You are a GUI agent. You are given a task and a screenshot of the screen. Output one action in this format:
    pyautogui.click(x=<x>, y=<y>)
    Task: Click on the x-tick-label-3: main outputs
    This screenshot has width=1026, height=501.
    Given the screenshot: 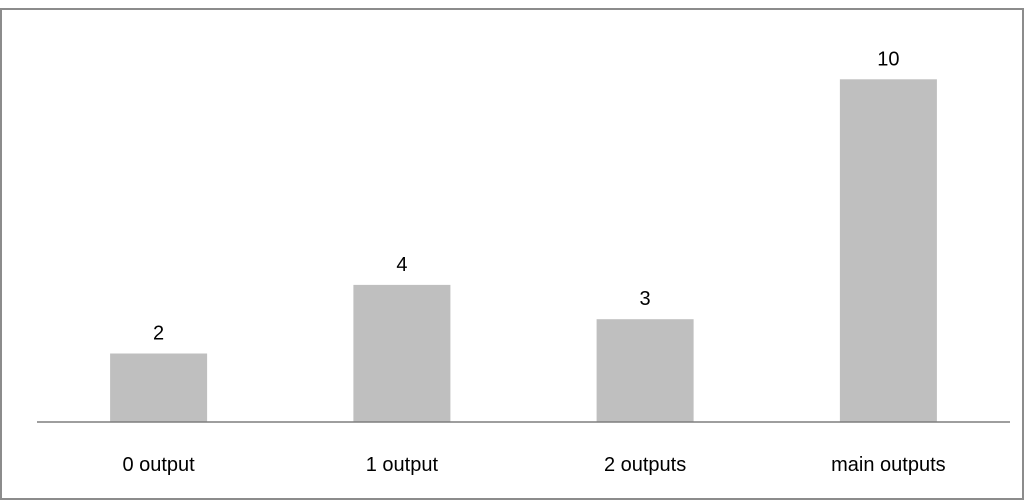 What is the action you would take?
    pyautogui.click(x=888, y=465)
    